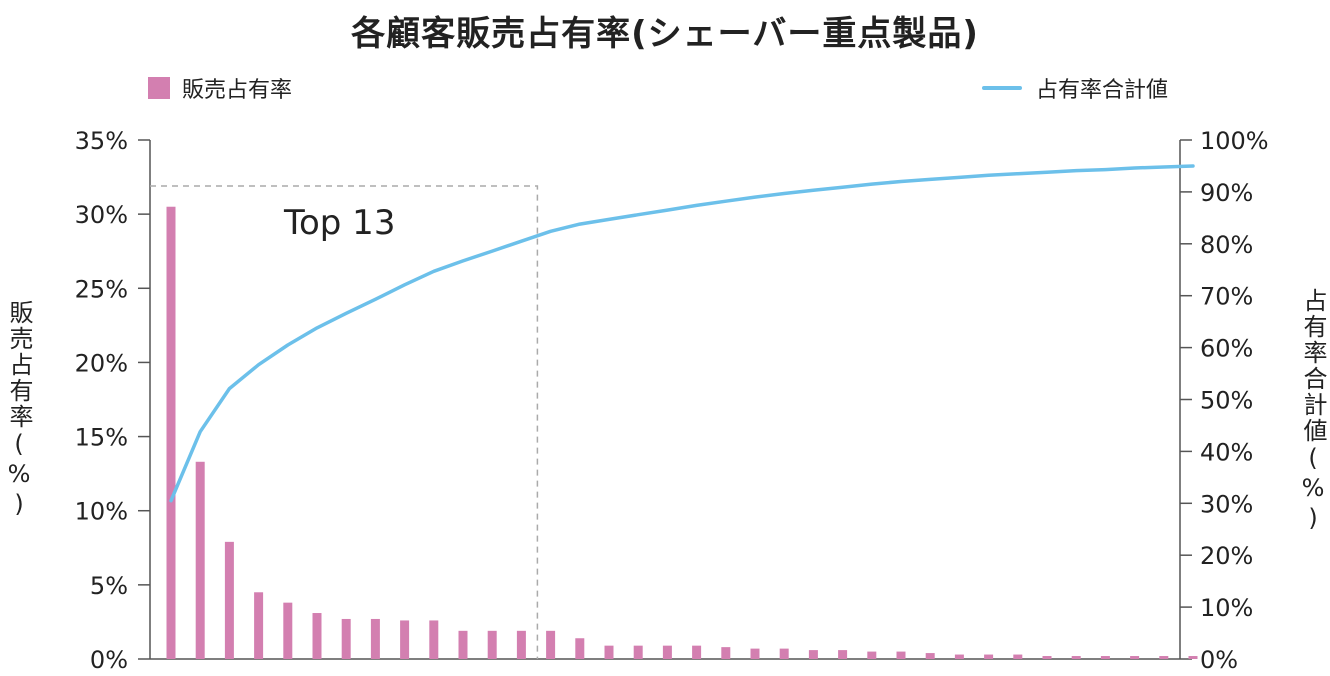  What do you see at coordinates (1102, 90) in the screenshot?
I see `legend-line-label: 占有率合計値` at bounding box center [1102, 90].